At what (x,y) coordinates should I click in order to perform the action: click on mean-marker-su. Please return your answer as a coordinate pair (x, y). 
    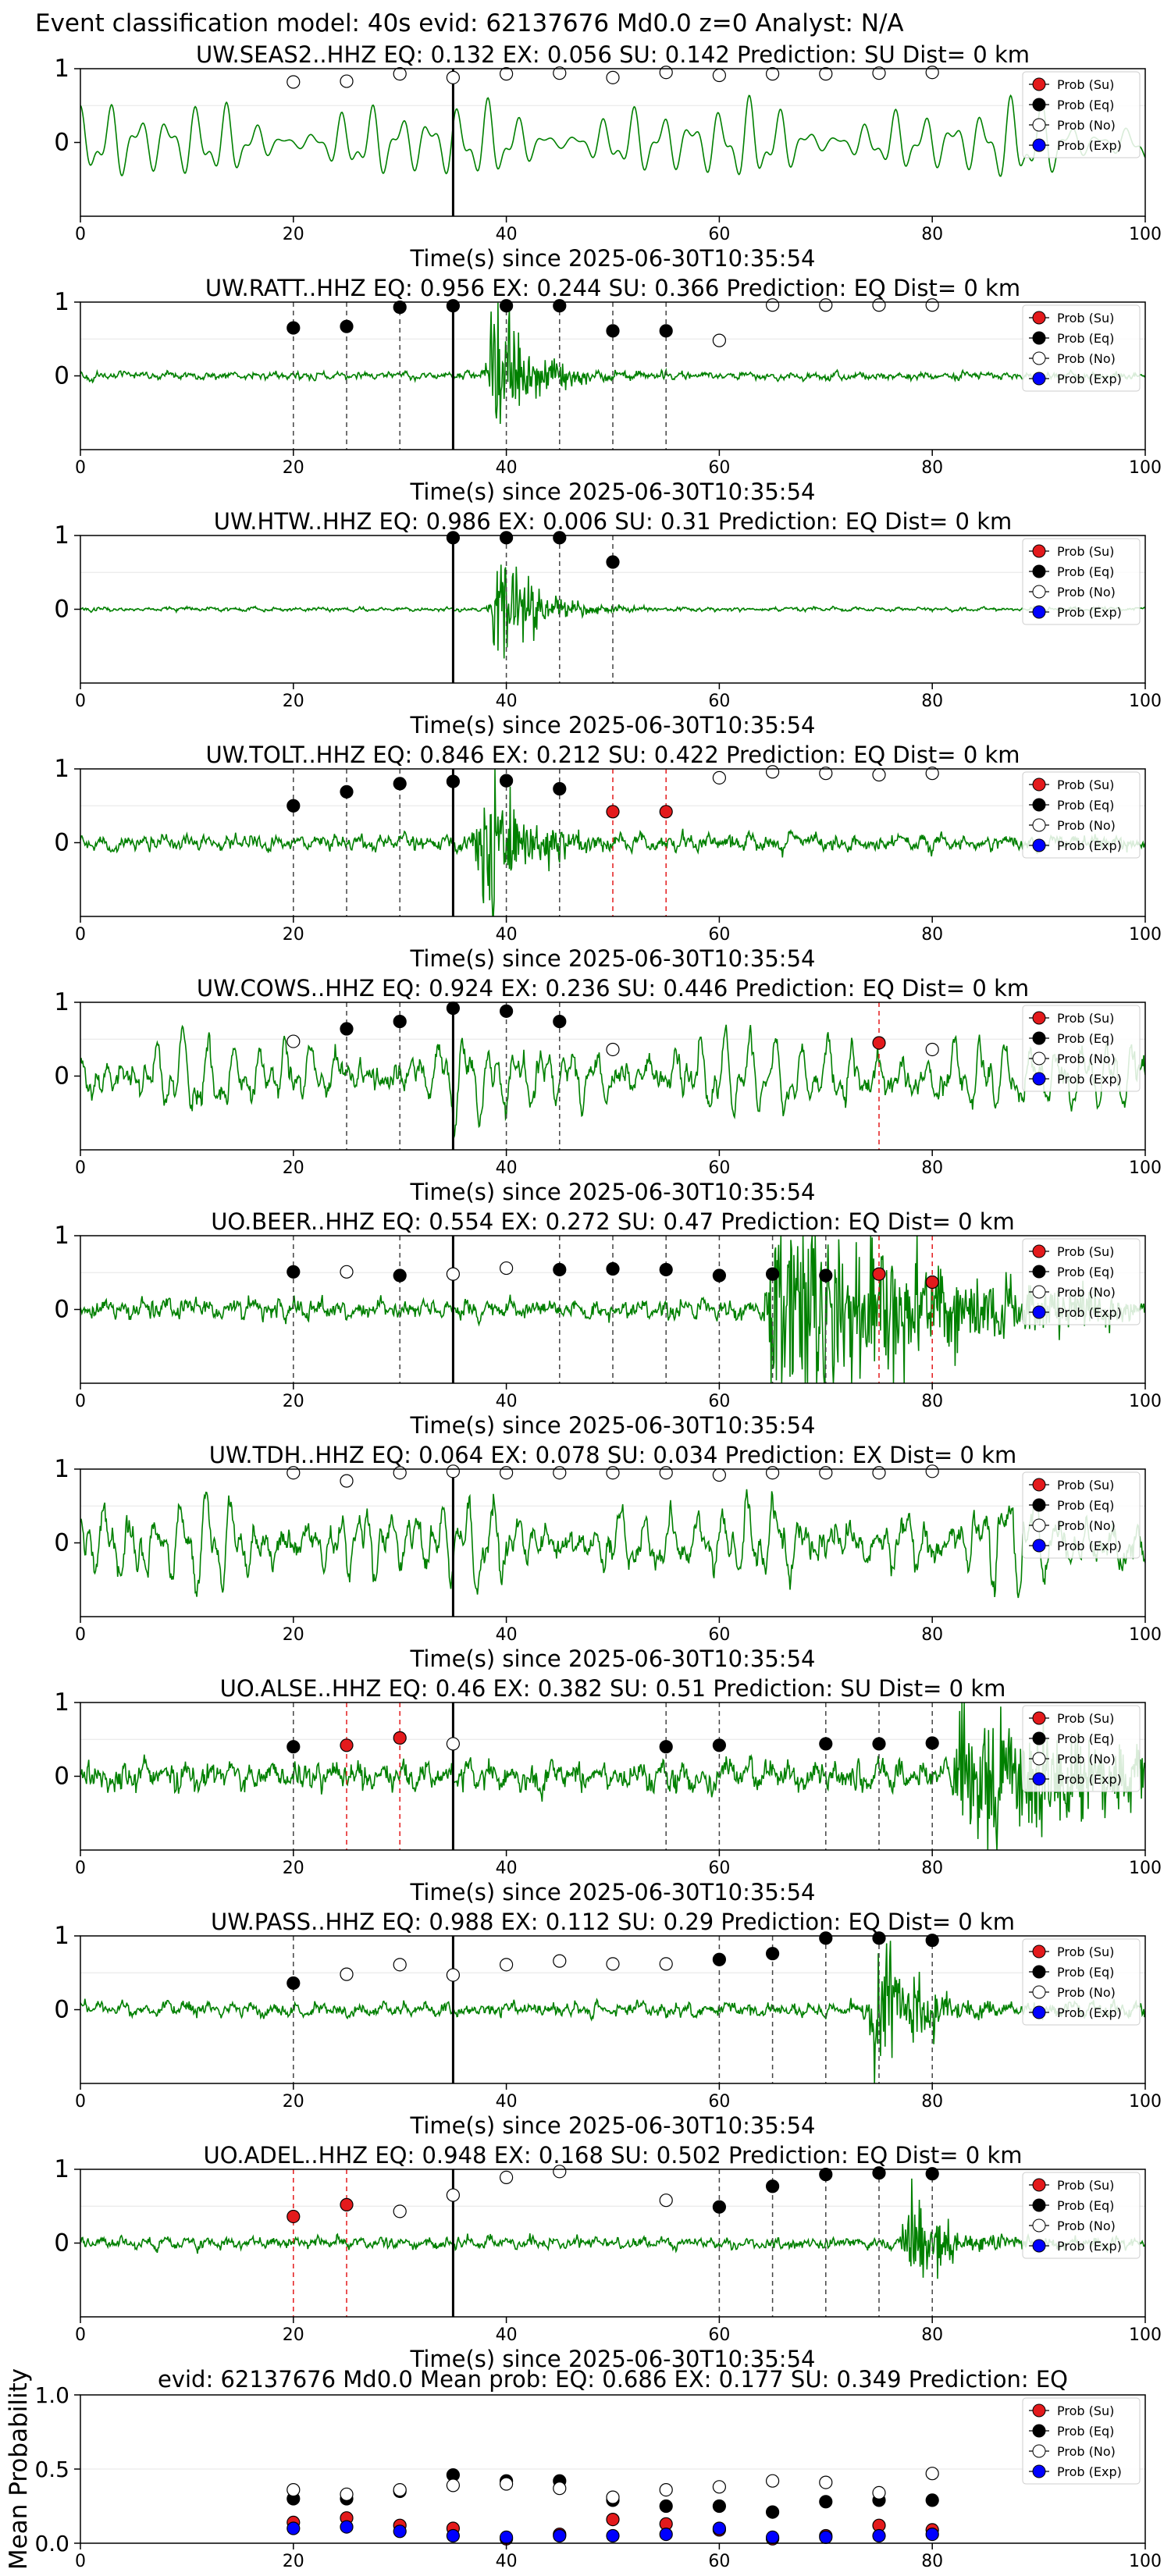
    Looking at the image, I should click on (613, 2520).